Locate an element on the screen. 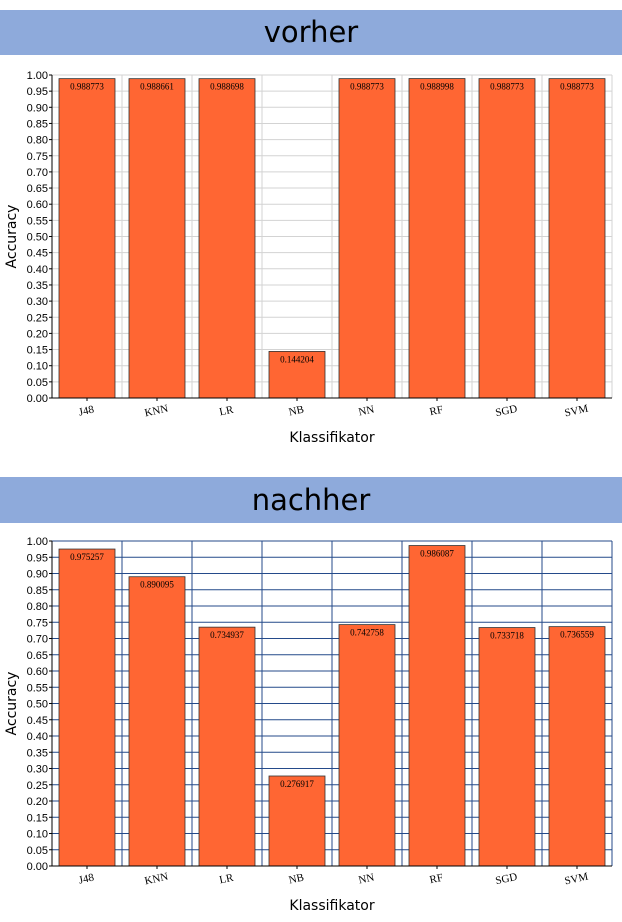  data-label: 0.733718 is located at coordinates (507, 636).